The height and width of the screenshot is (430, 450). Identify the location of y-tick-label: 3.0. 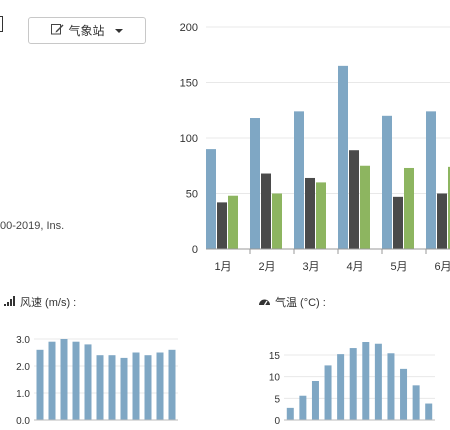
(23, 340).